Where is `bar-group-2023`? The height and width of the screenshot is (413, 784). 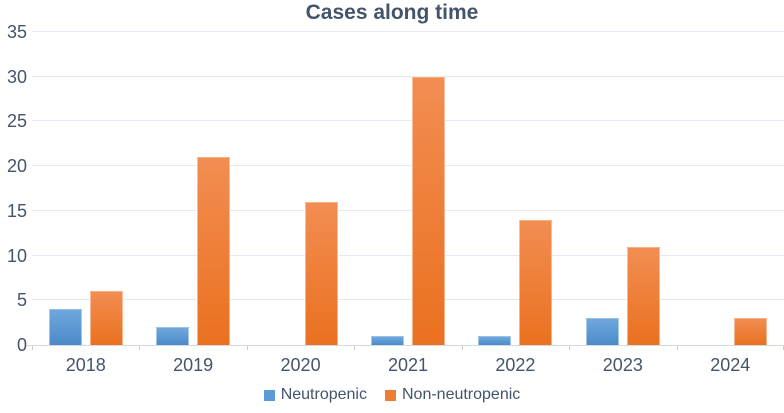 bar-group-2023 is located at coordinates (622, 188).